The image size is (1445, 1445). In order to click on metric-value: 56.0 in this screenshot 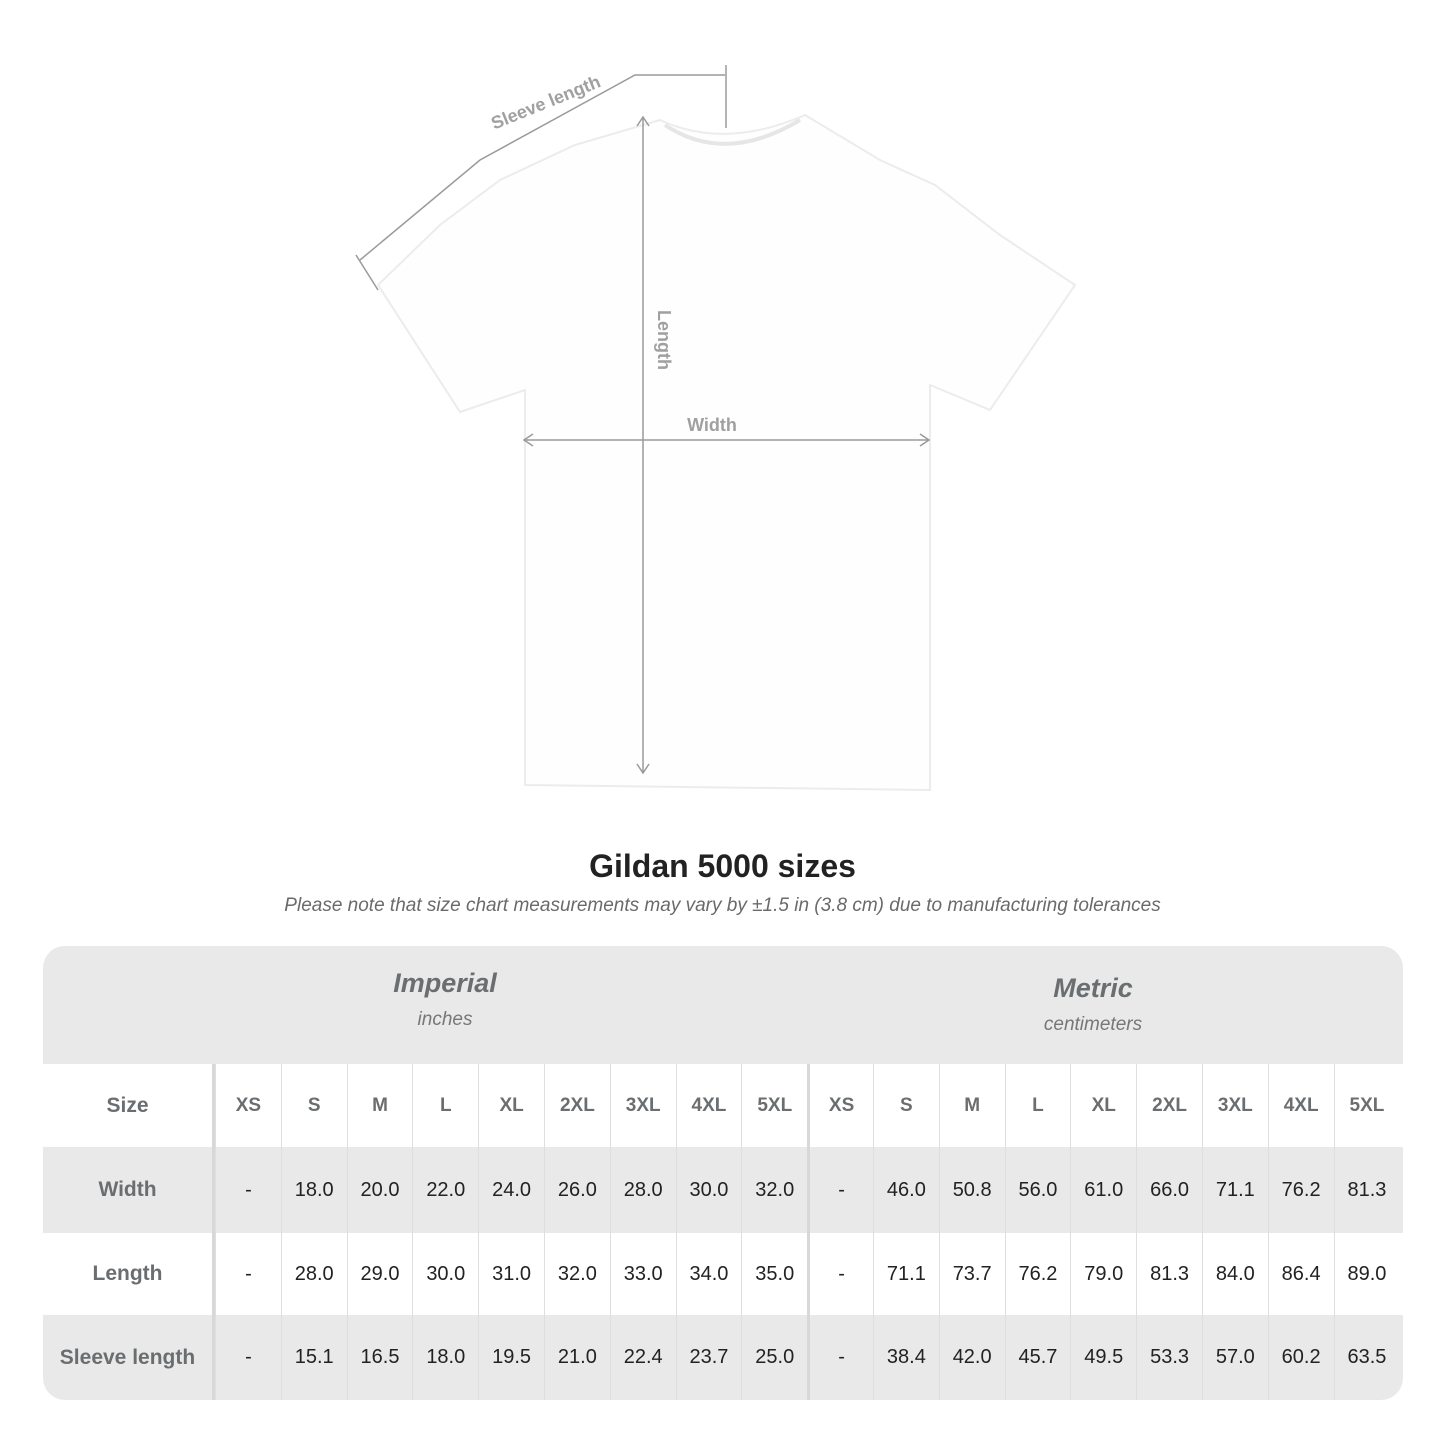, I will do `click(1037, 1190)`.